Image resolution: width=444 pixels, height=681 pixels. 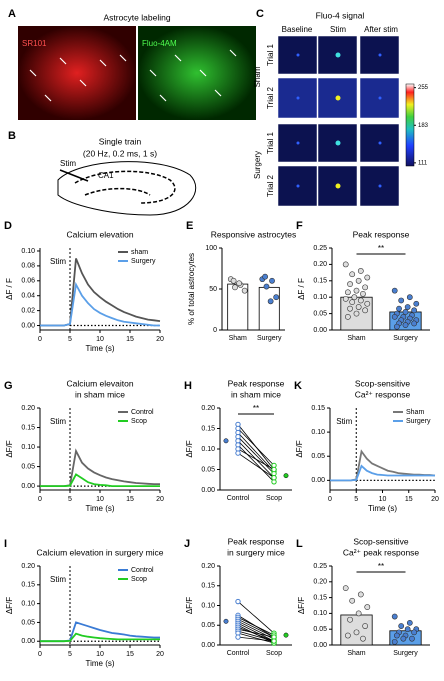 What do you see at coordinates (423, 88) in the screenshot?
I see `colorbar-tick-label: 255` at bounding box center [423, 88].